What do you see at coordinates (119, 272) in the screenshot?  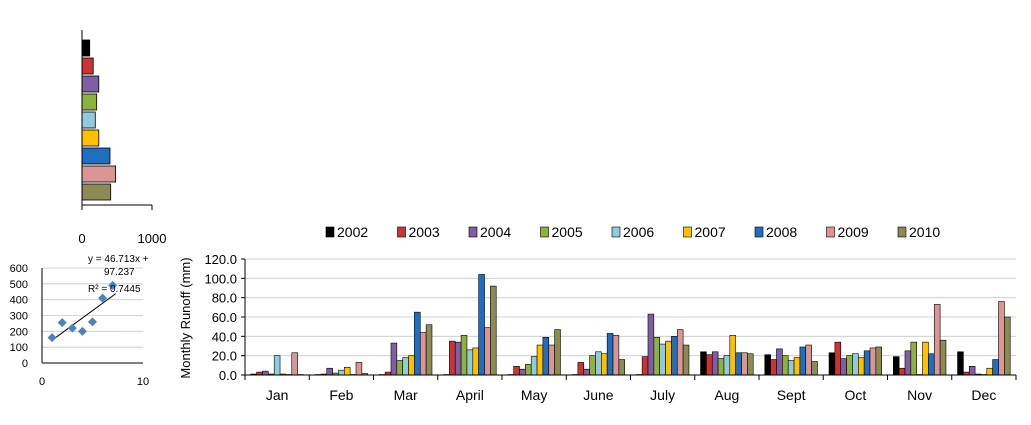 I see `scatter-annotation: 97.237` at bounding box center [119, 272].